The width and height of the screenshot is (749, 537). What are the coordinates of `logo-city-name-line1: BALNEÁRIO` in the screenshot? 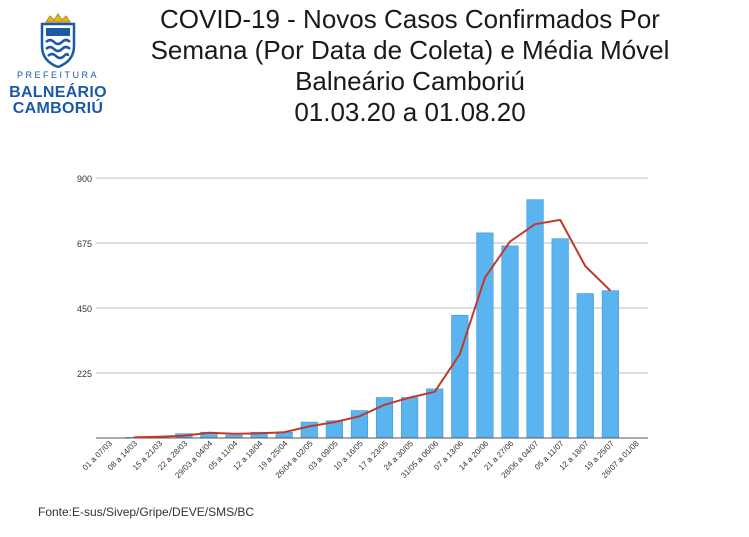 It's located at (58, 92).